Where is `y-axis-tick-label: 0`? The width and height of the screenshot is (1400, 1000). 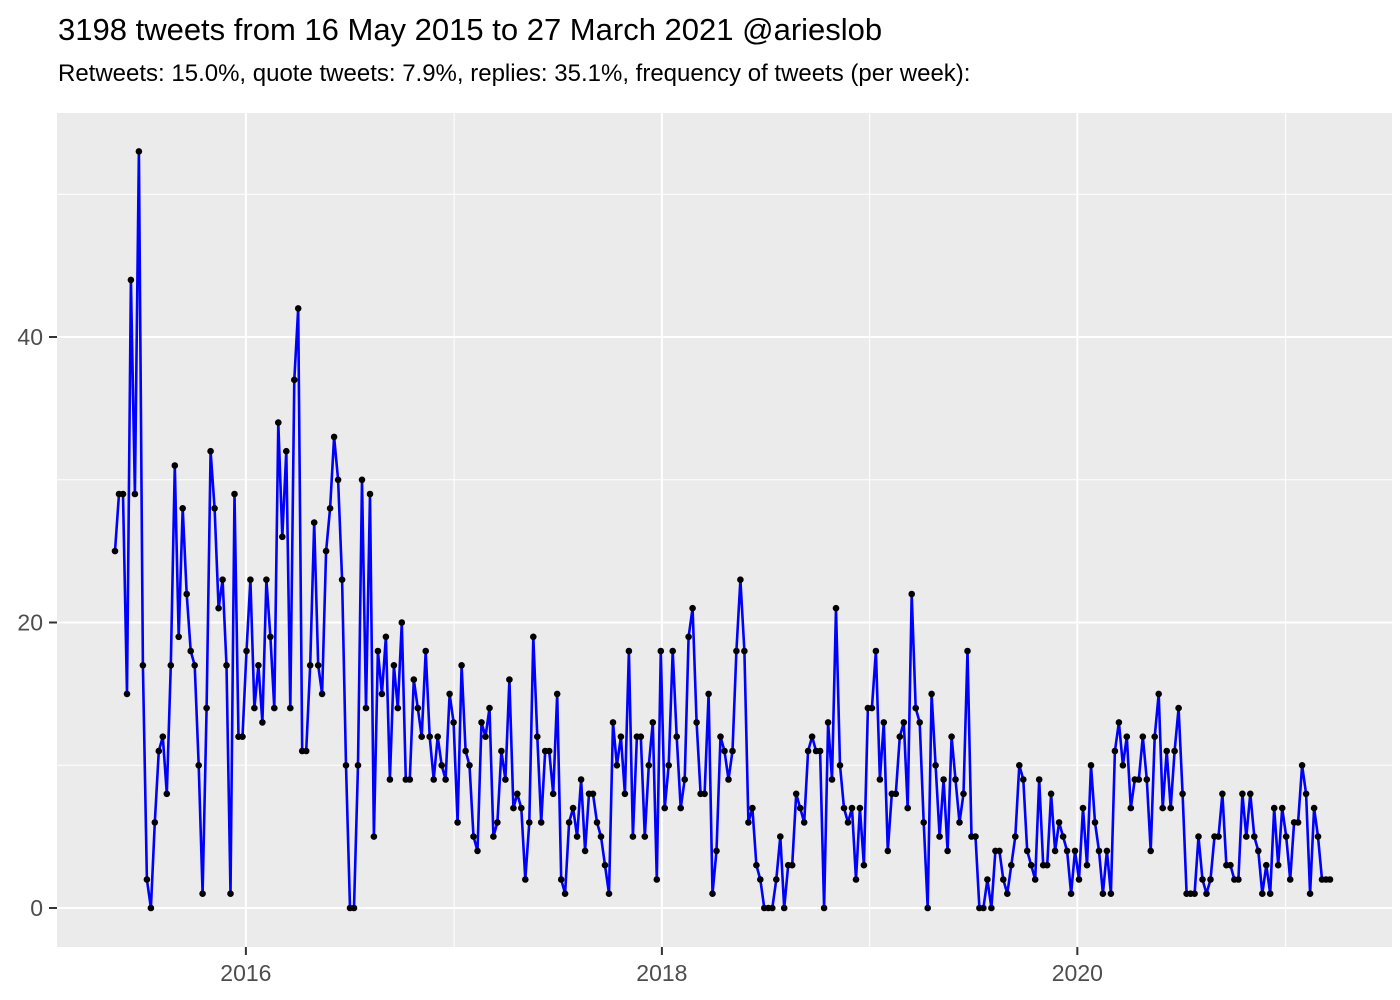
y-axis-tick-label: 0 is located at coordinates (36, 908).